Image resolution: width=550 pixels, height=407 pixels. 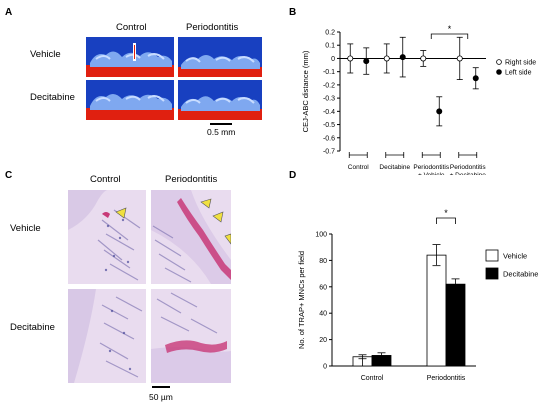 I want to click on panel-c-row-label-vehicle: Vehicle, so click(x=25, y=228).